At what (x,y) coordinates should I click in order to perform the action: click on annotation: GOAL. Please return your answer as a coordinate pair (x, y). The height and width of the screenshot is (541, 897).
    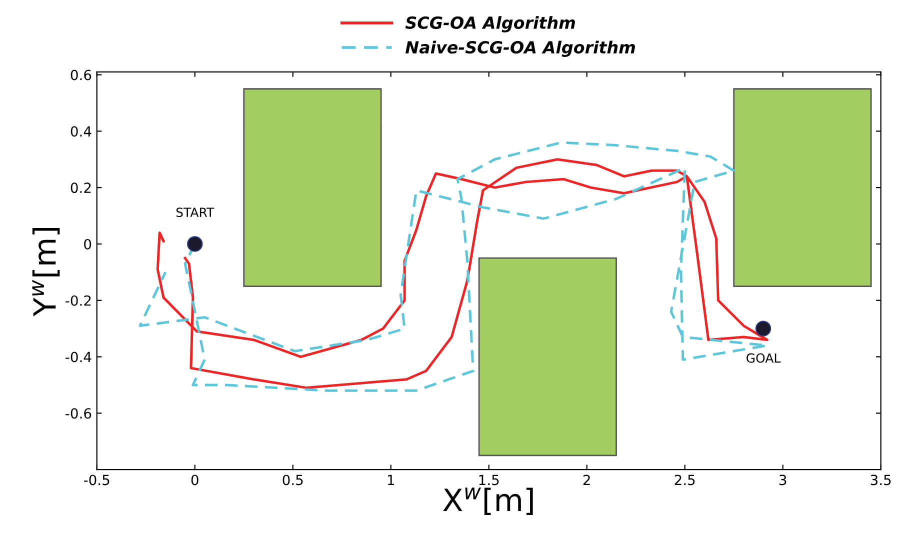
    Looking at the image, I should click on (763, 358).